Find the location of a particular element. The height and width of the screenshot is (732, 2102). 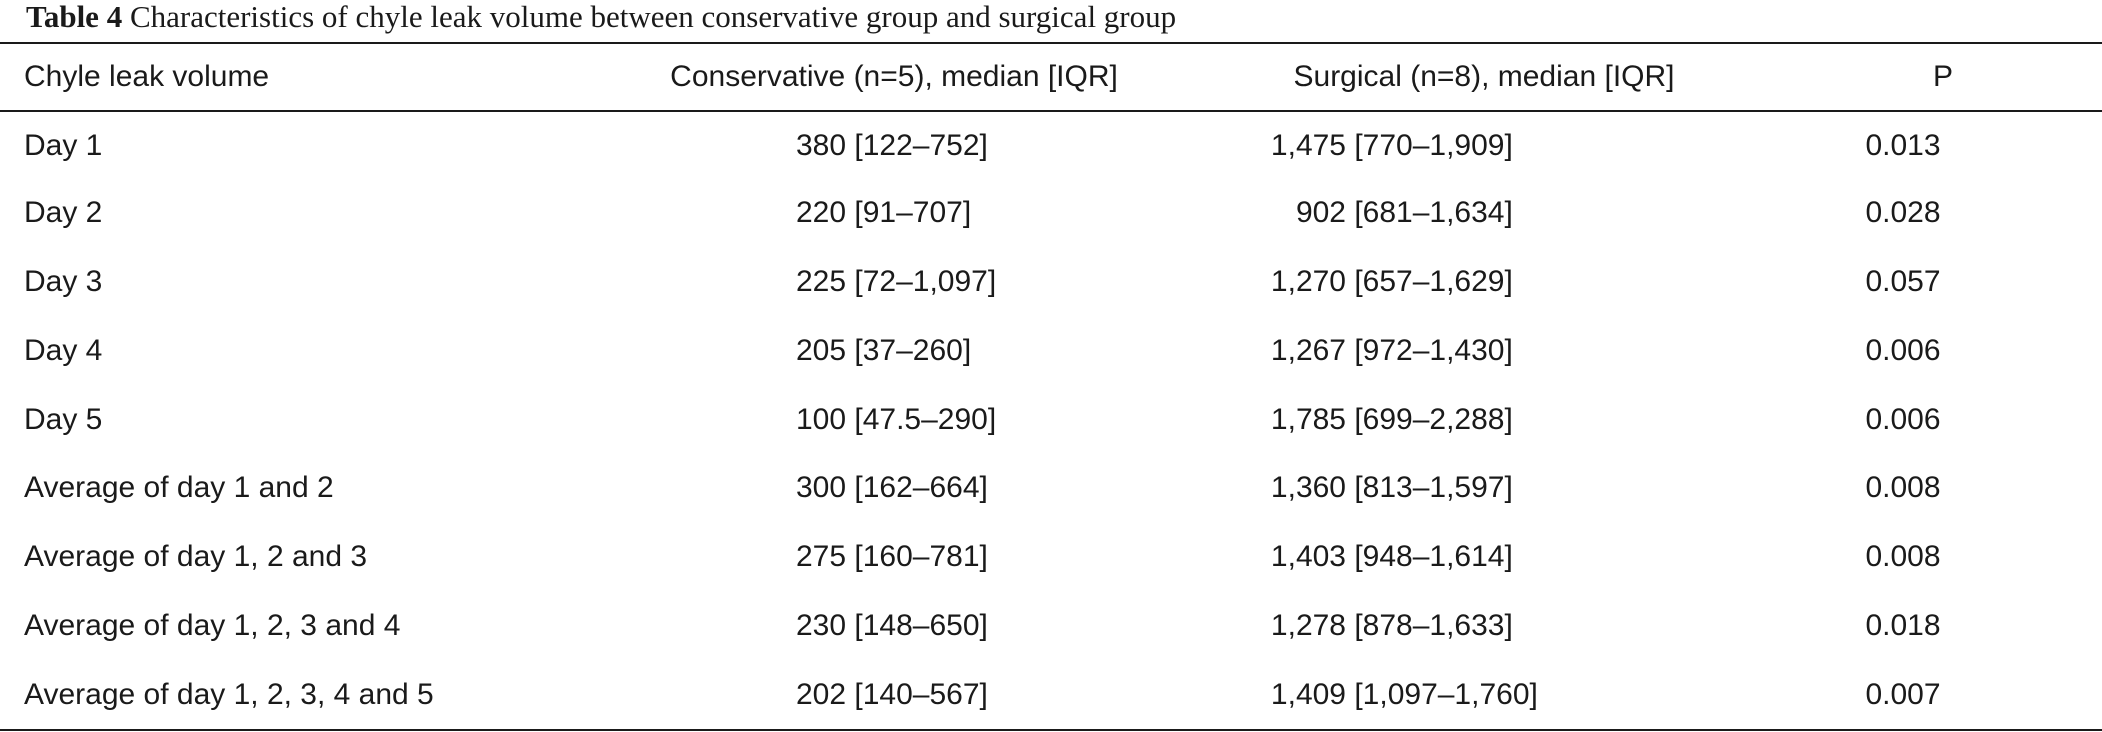

surgical-iqr: [770–1,909] is located at coordinates (1433, 146).